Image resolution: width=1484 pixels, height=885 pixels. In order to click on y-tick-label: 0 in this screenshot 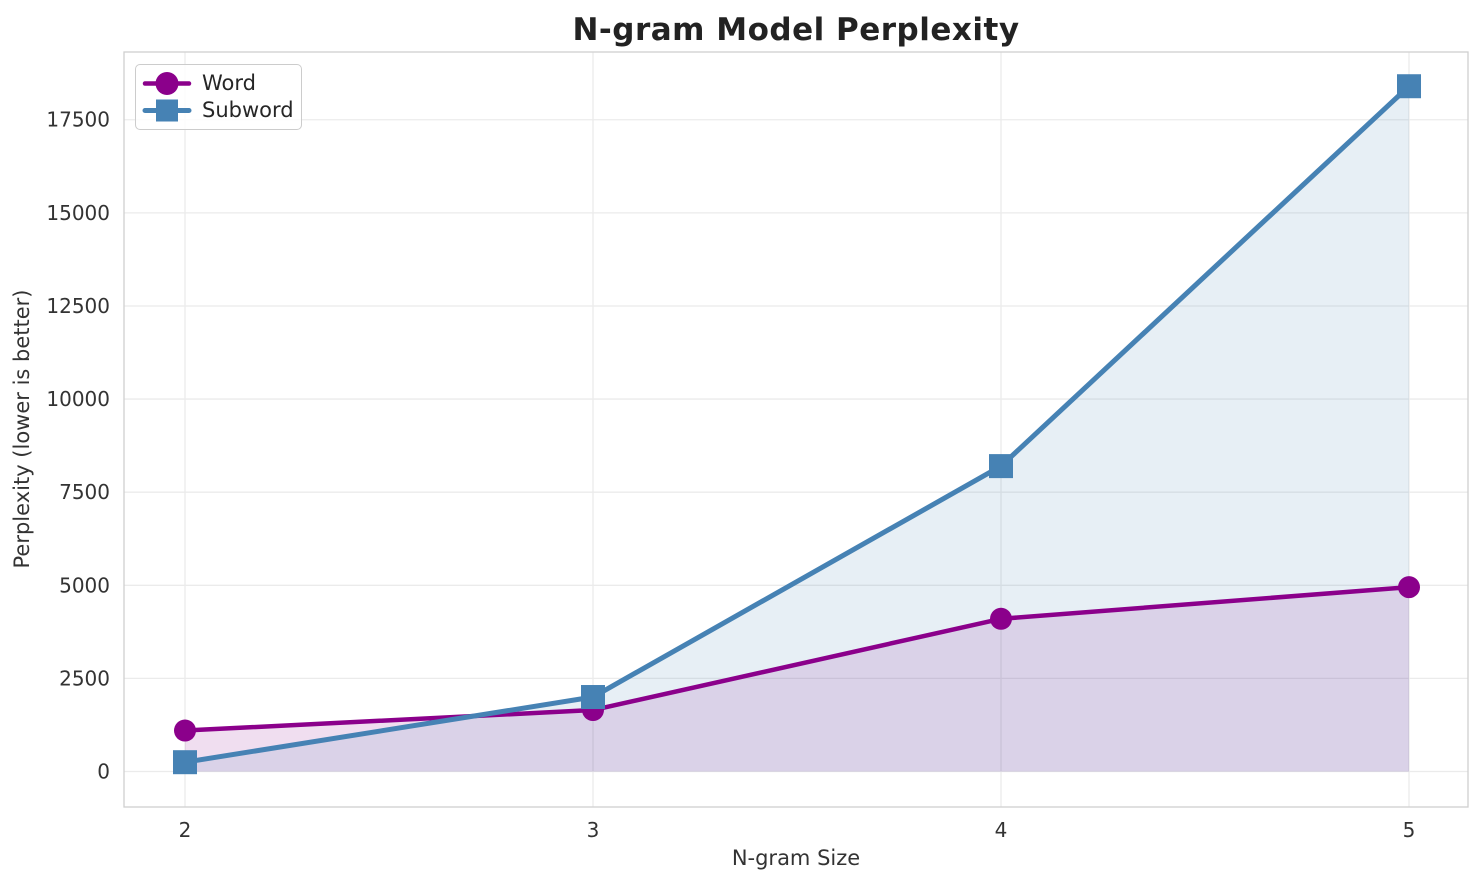, I will do `click(103, 772)`.